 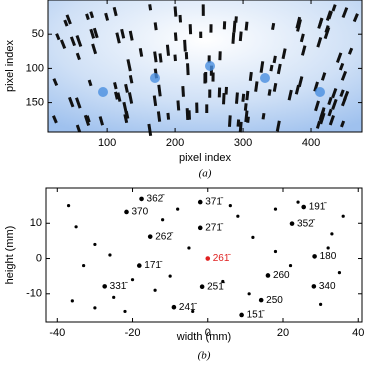 I want to click on point-label: 371̄, so click(x=214, y=202).